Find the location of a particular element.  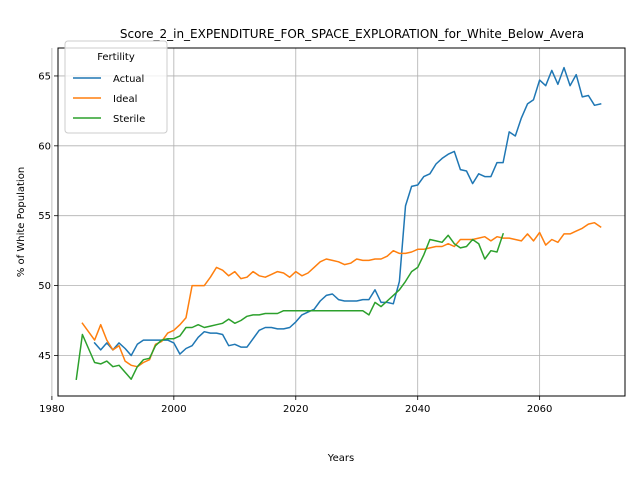

legend-box is located at coordinates (116, 87).